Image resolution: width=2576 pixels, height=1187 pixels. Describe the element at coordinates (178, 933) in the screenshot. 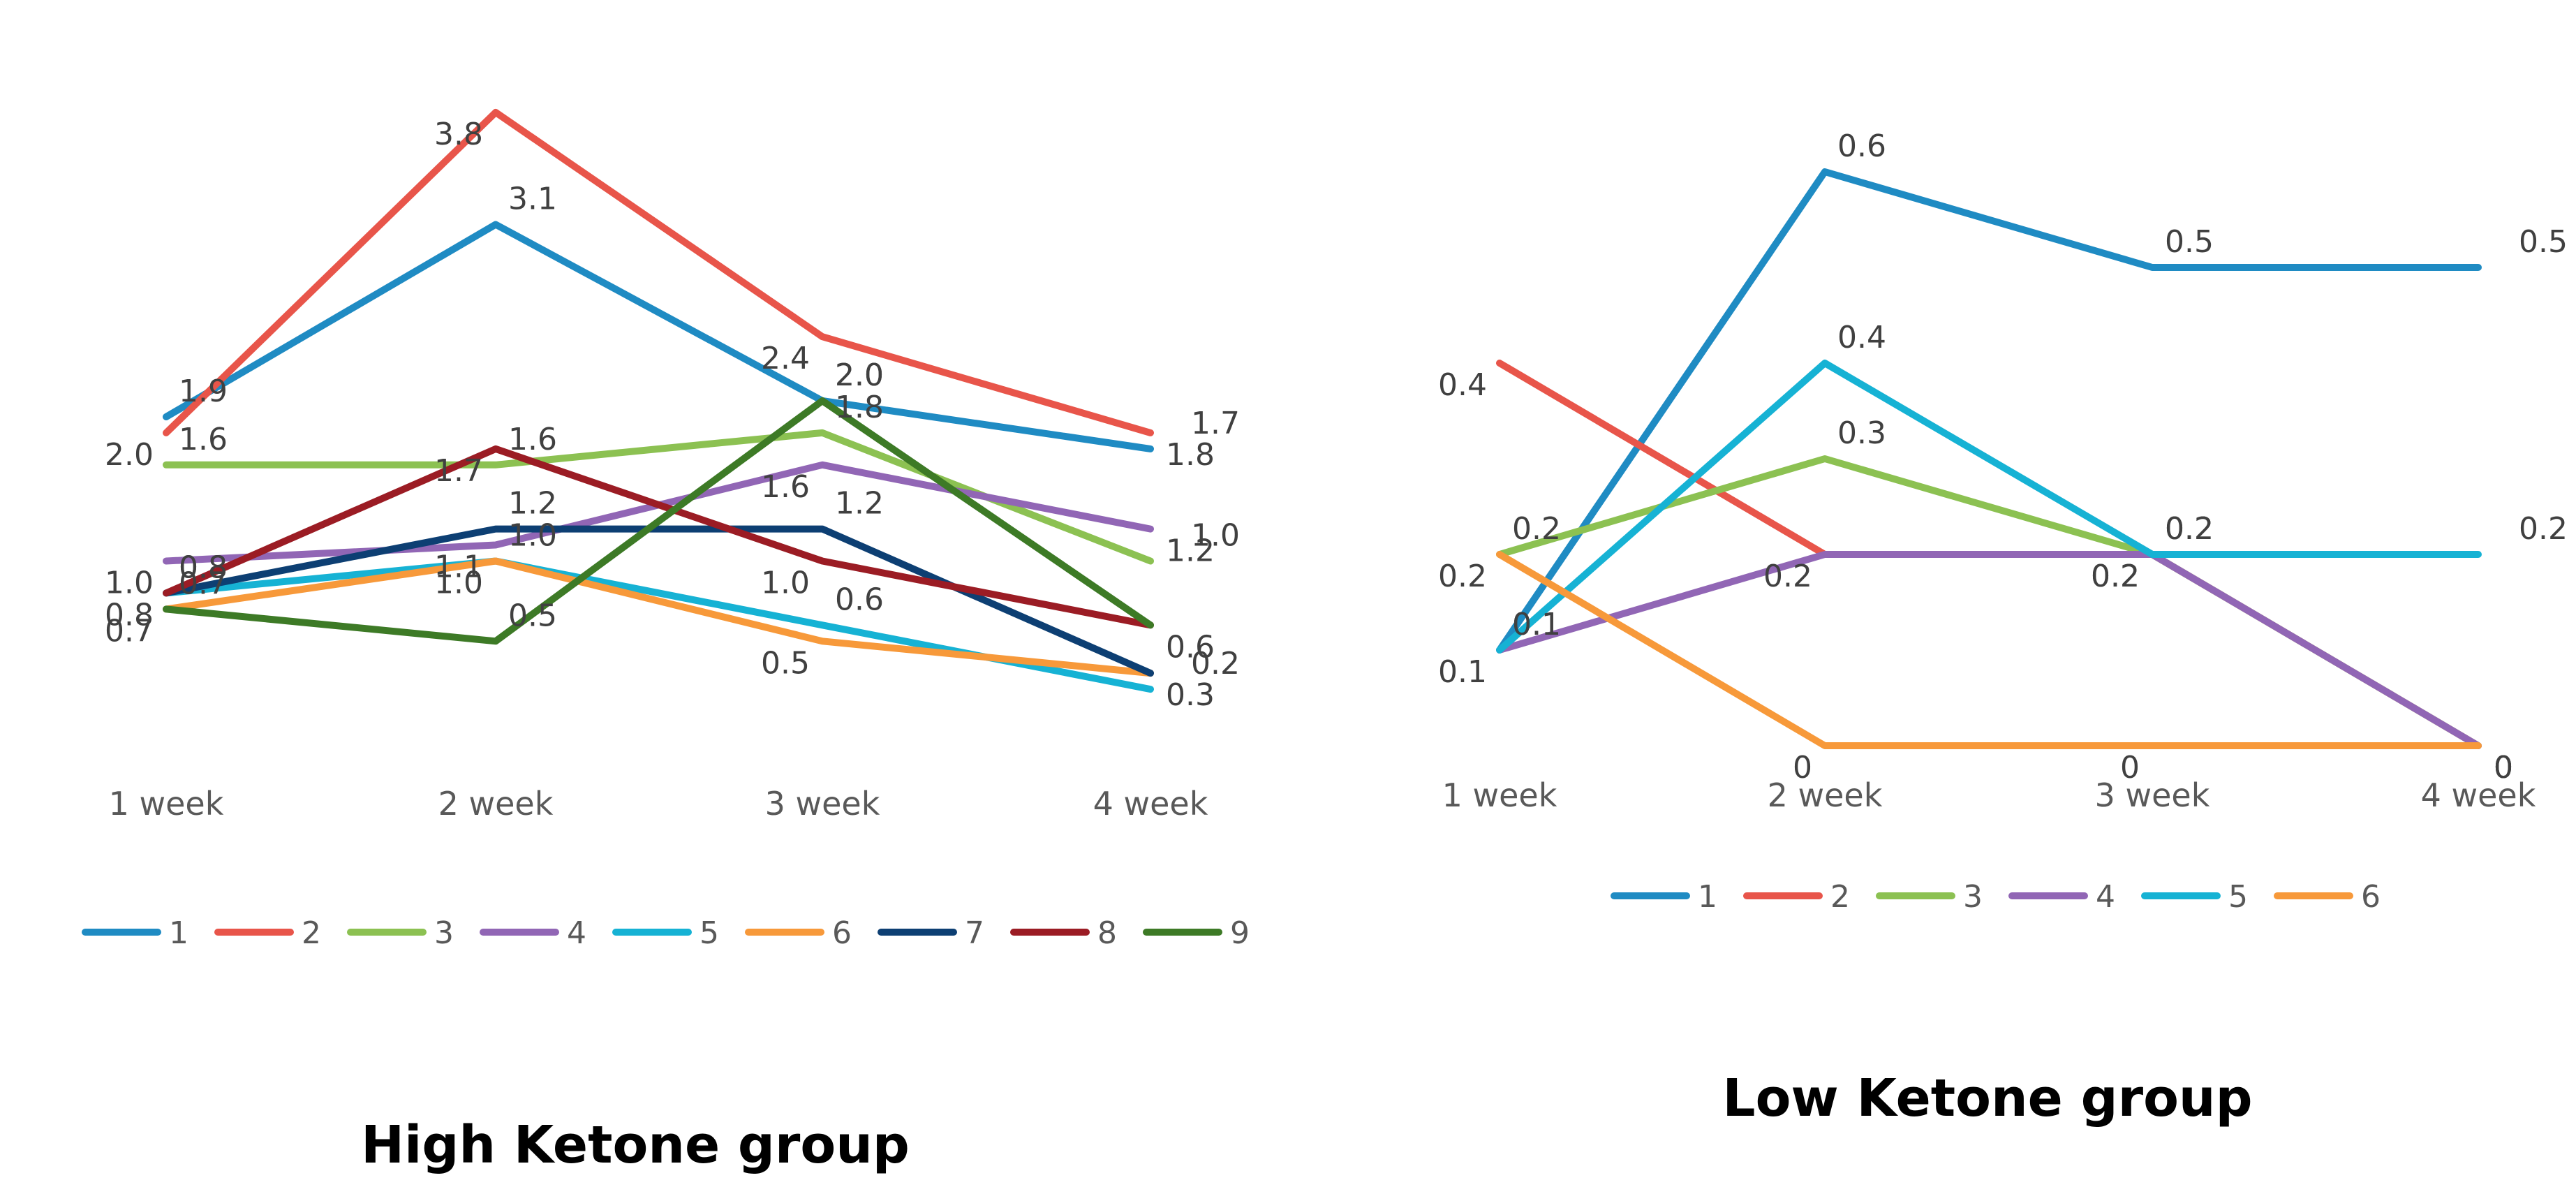

I see `high-legend-label-1: 1` at that location.